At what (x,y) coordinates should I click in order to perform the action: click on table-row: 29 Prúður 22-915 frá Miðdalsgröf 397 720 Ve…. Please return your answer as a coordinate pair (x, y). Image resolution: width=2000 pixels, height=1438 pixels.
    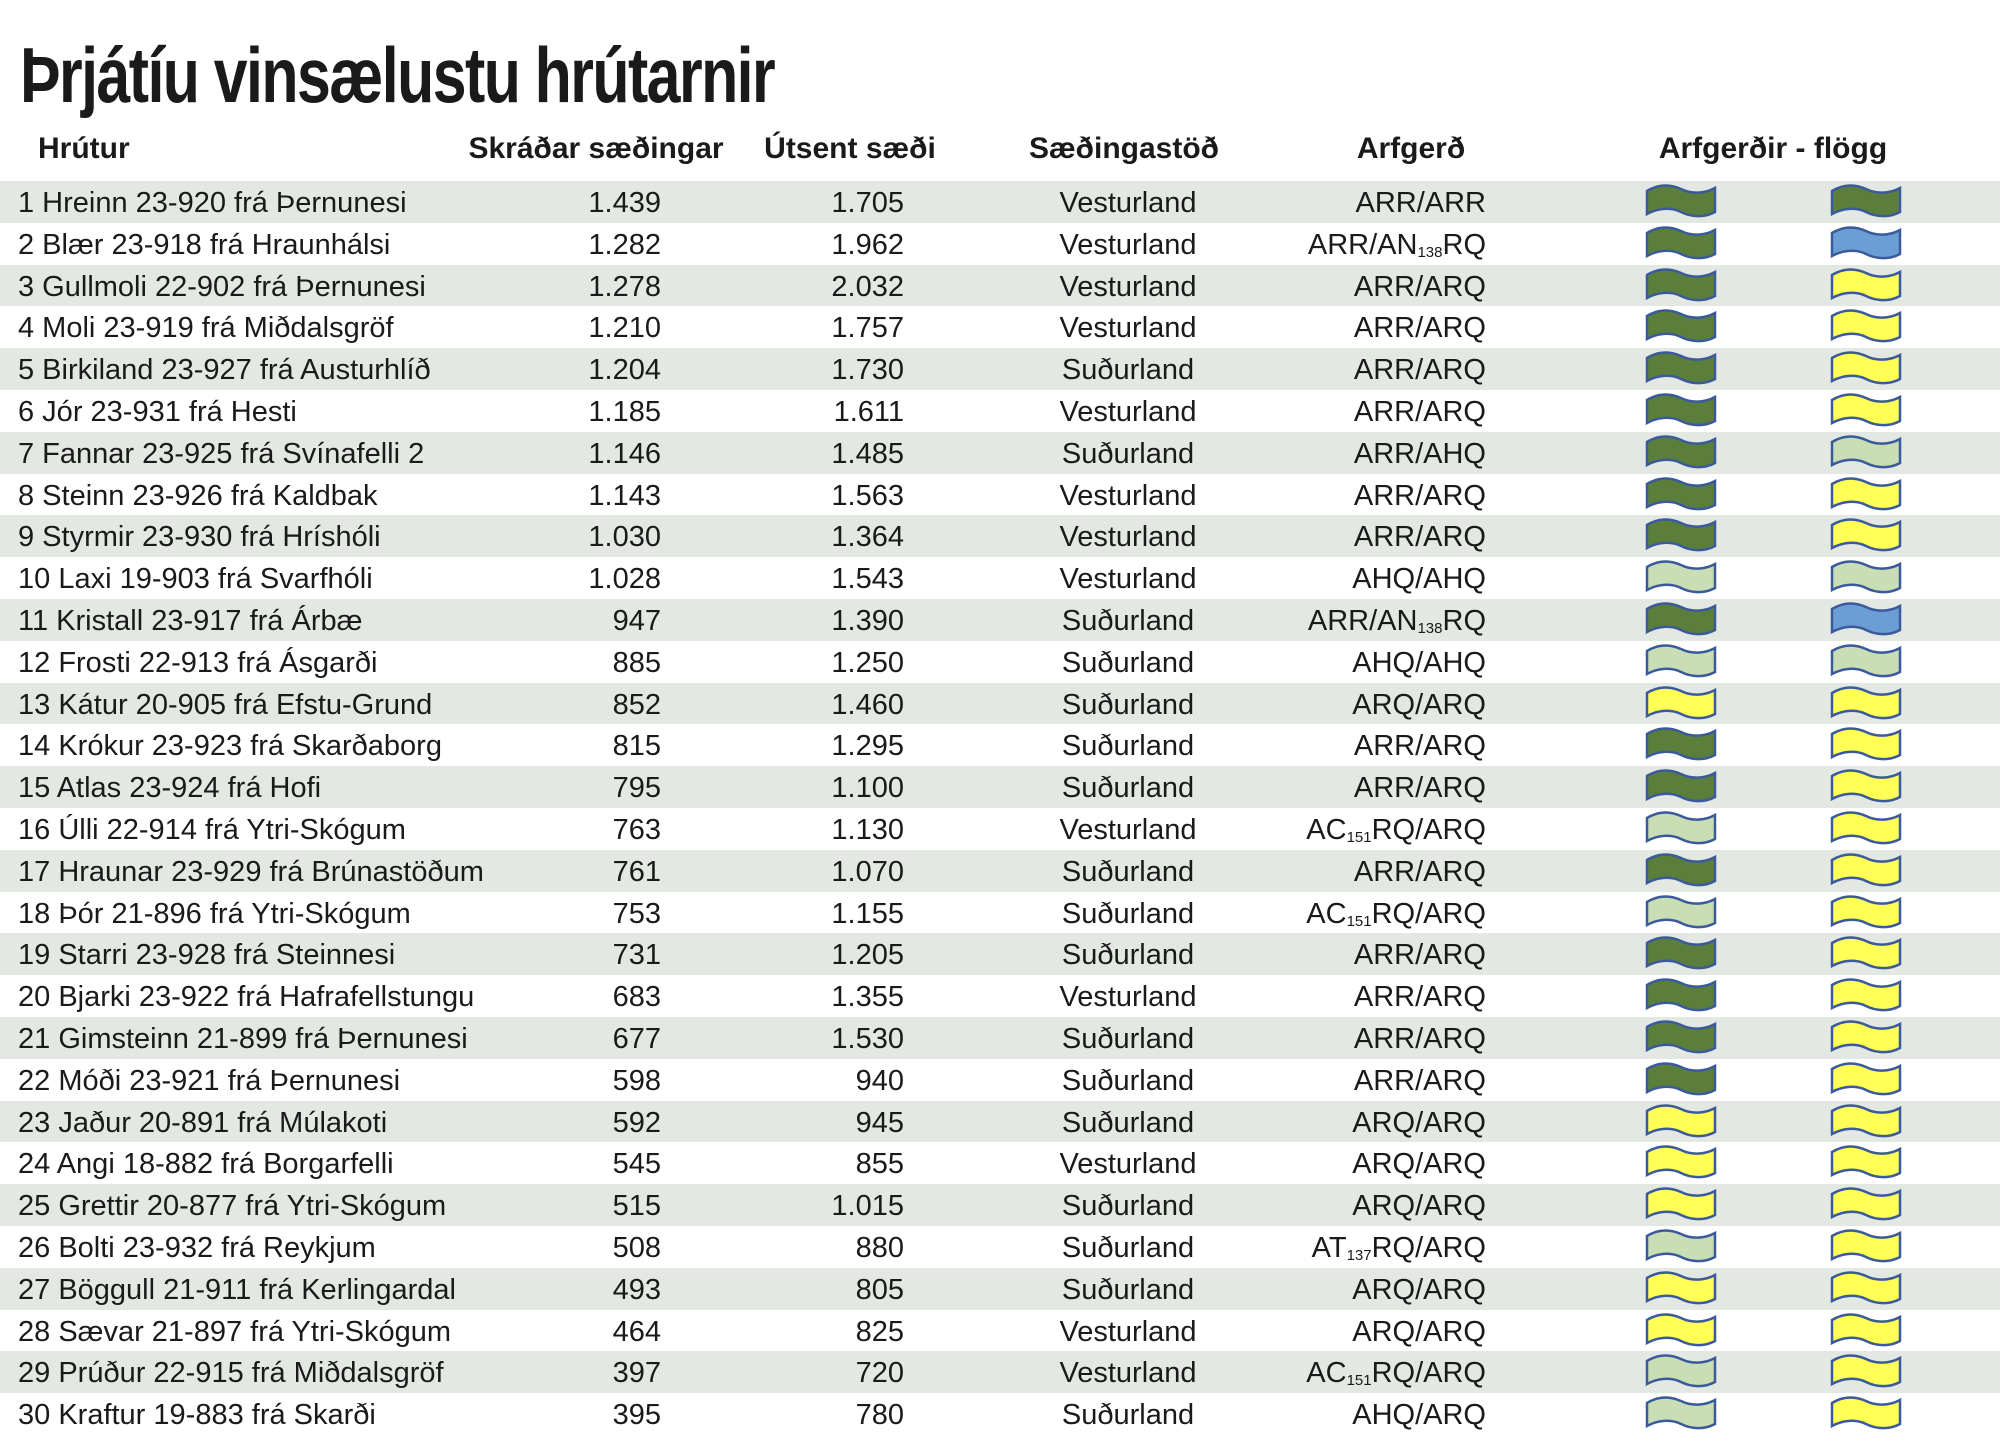
    Looking at the image, I should click on (1000, 1372).